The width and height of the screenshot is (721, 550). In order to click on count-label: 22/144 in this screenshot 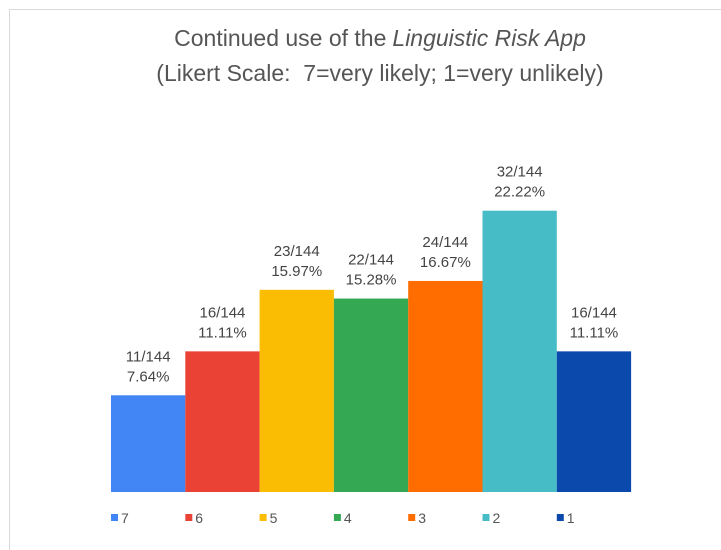, I will do `click(371, 260)`.